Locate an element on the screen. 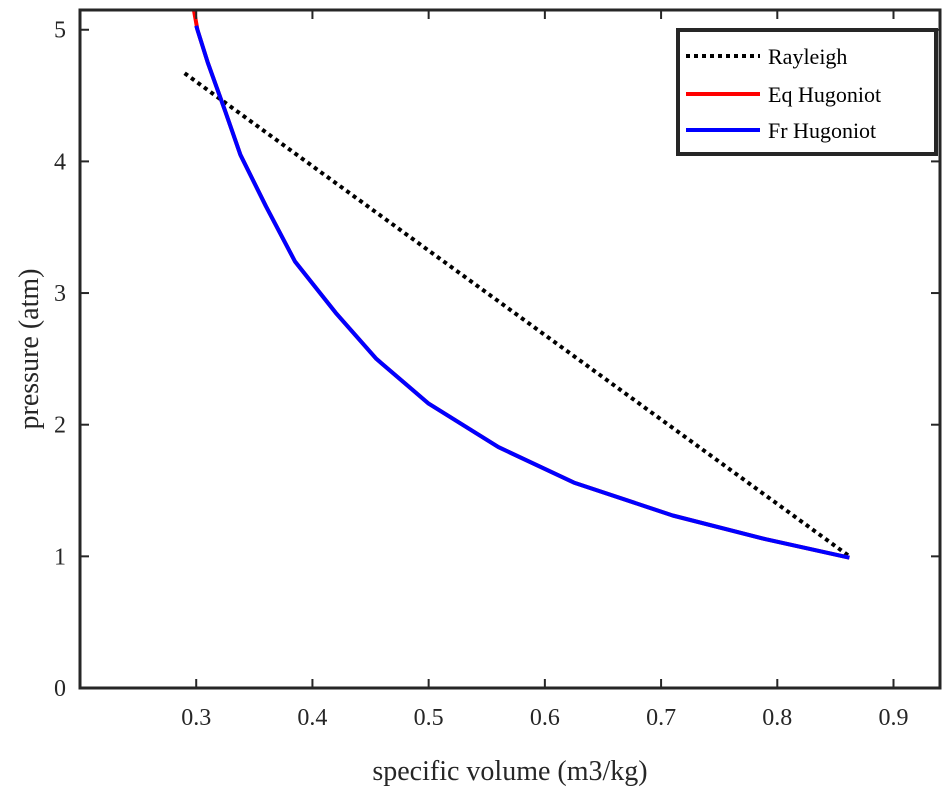 The width and height of the screenshot is (943, 794). x-axis-label: specific volume (m3/kg) is located at coordinates (509, 771).